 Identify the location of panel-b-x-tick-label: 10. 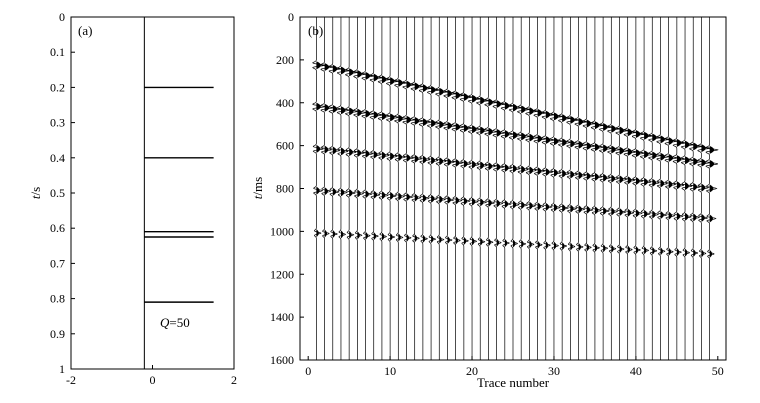
(390, 371).